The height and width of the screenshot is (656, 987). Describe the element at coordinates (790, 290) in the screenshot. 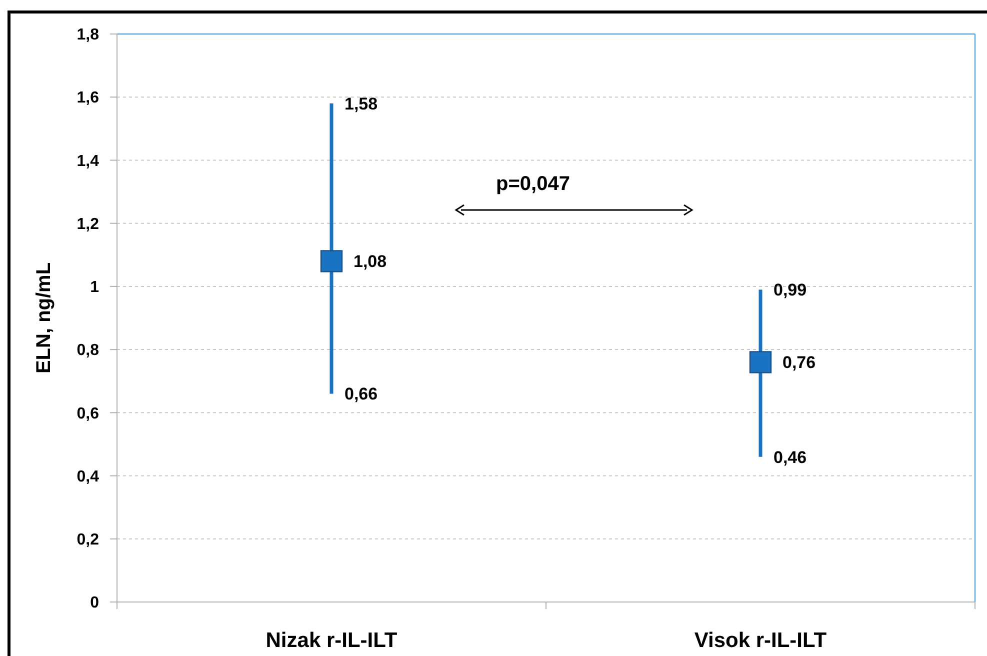

I see `annotation: 0,99` at that location.